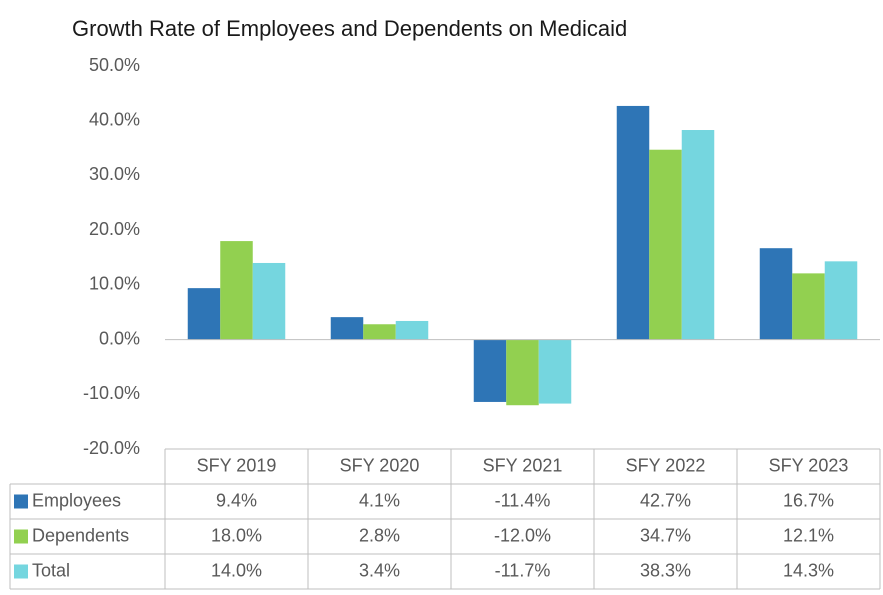  What do you see at coordinates (379, 570) in the screenshot?
I see `table-value: 3.4%` at bounding box center [379, 570].